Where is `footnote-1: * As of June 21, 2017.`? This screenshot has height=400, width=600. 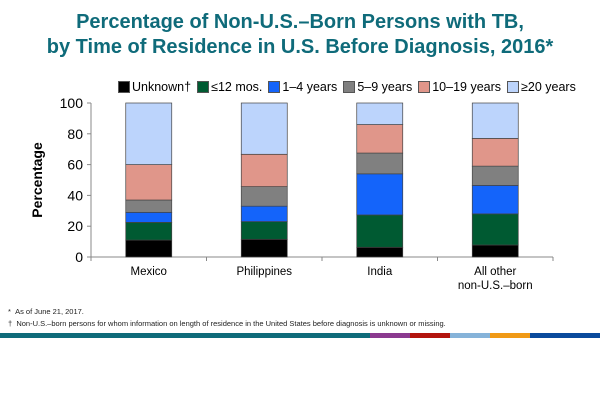
footnote-1: * As of June 21, 2017. is located at coordinates (46, 311).